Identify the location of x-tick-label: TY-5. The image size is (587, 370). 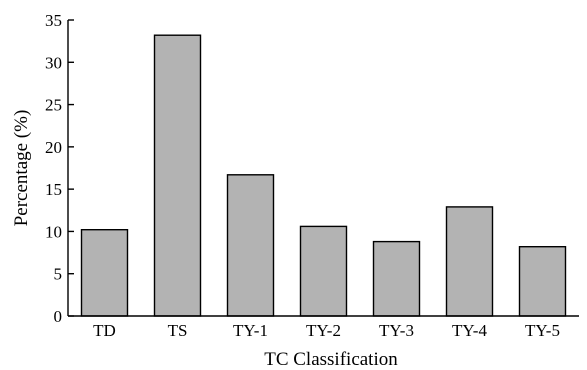
(542, 330).